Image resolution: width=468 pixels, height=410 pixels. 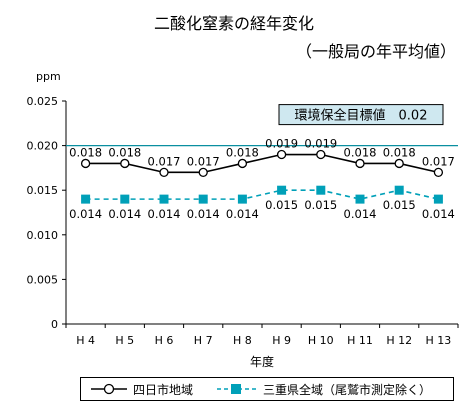 I want to click on y-tick-label: 0.010, so click(x=43, y=235).